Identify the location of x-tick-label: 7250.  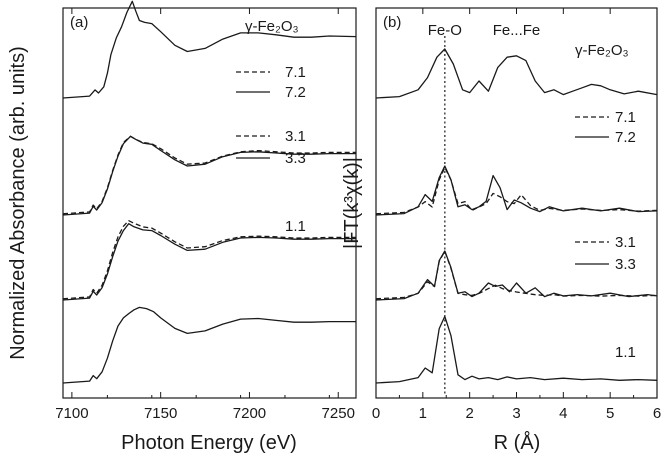
(338, 413).